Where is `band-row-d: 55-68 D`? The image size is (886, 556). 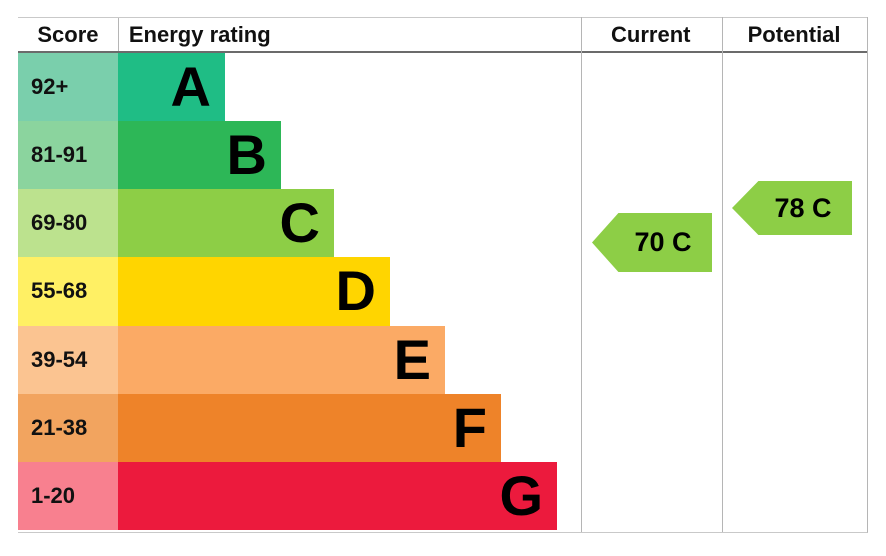 band-row-d: 55-68 D is located at coordinates (442, 291).